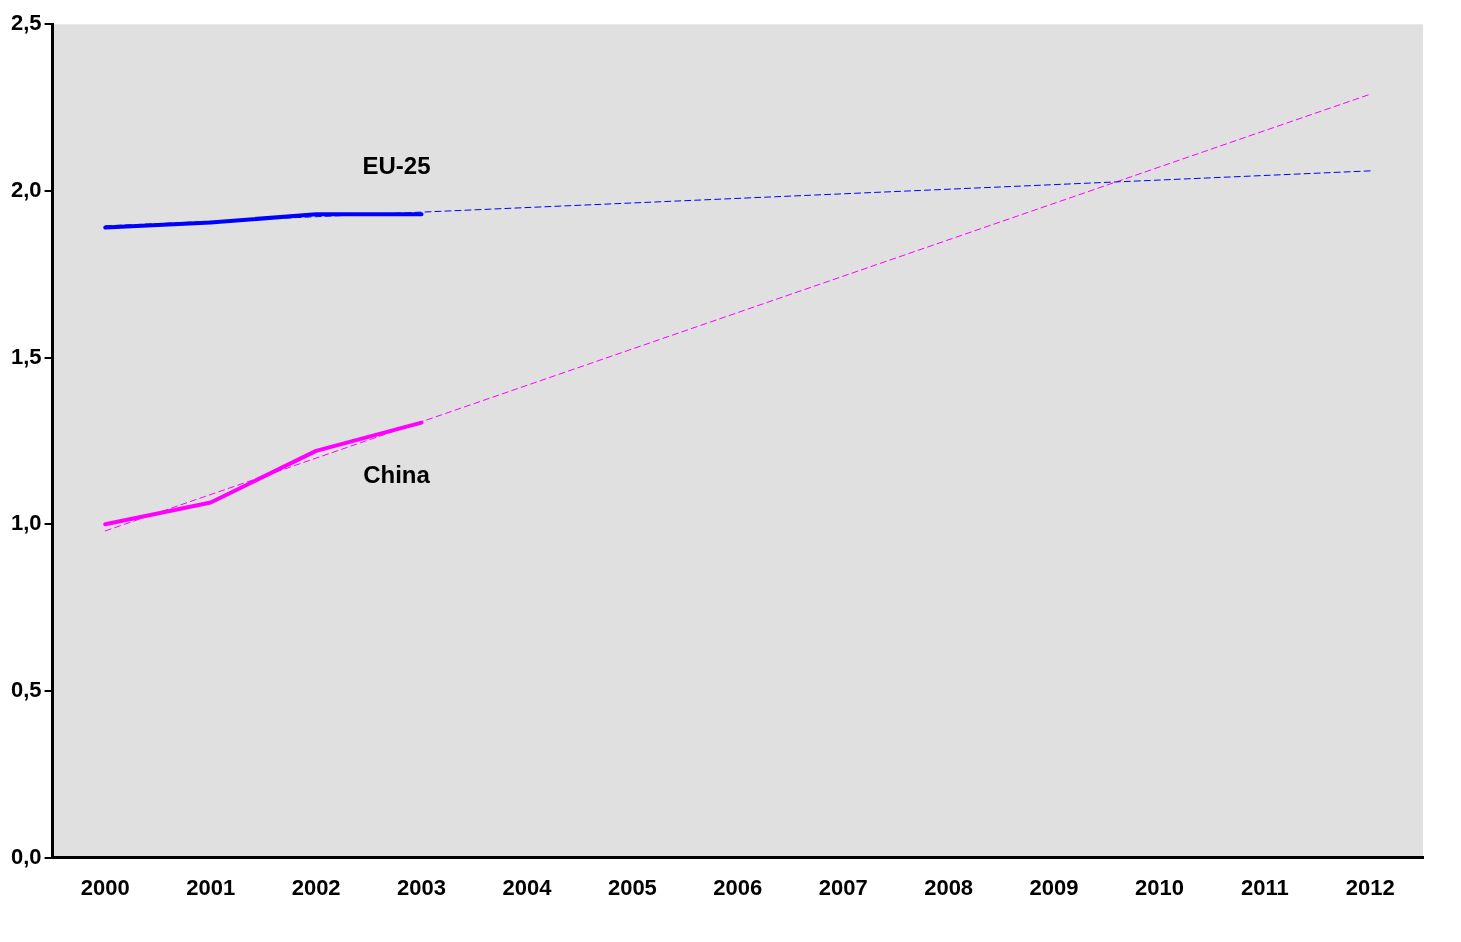 Image resolution: width=1461 pixels, height=942 pixels. What do you see at coordinates (26, 856) in the screenshot?
I see `y-tick-label: 0,0` at bounding box center [26, 856].